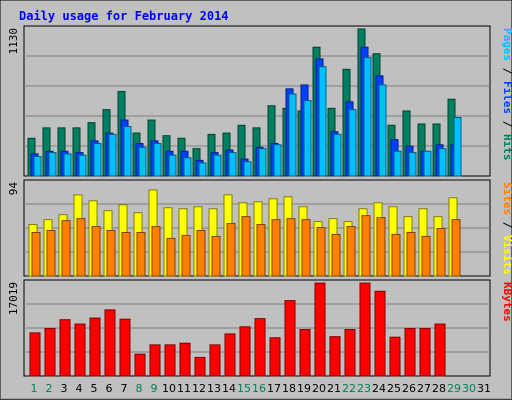 The image size is (512, 400). What do you see at coordinates (379, 388) in the screenshot?
I see `day-label: 24` at bounding box center [379, 388].